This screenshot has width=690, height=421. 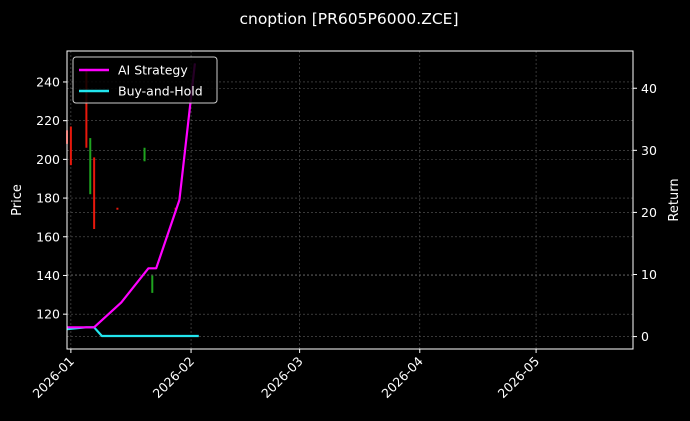 What do you see at coordinates (17, 200) in the screenshot?
I see `left-y-axis-label: Price` at bounding box center [17, 200].